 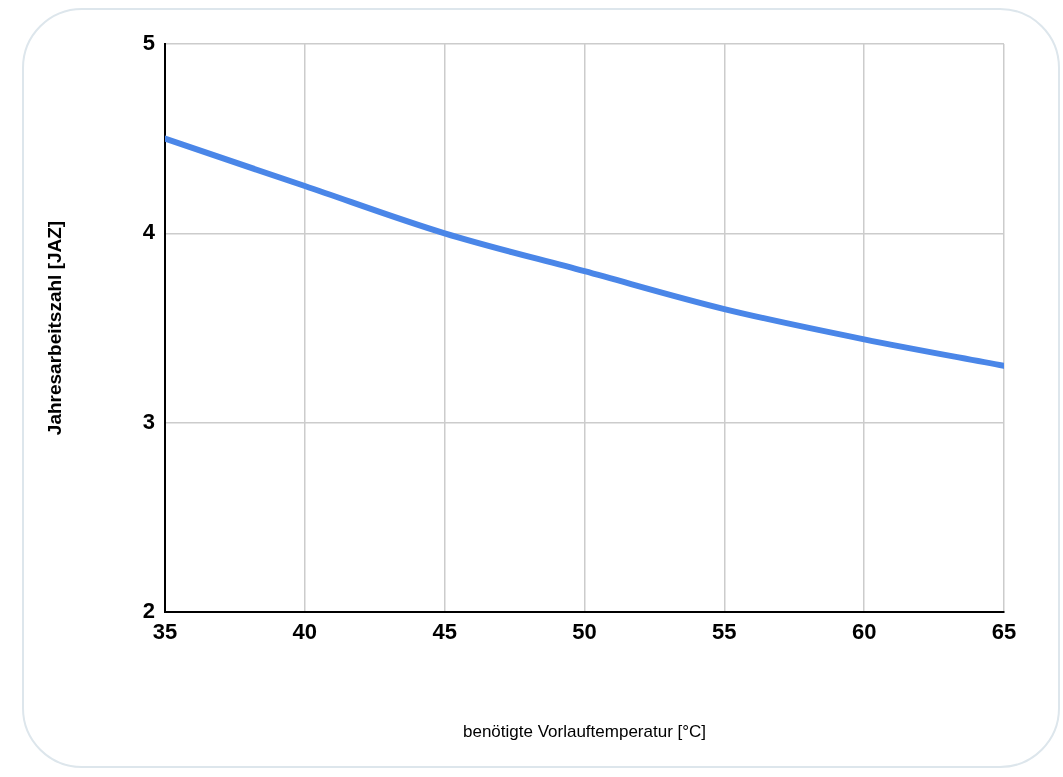 What do you see at coordinates (148, 43) in the screenshot?
I see `y-tick-label: 5` at bounding box center [148, 43].